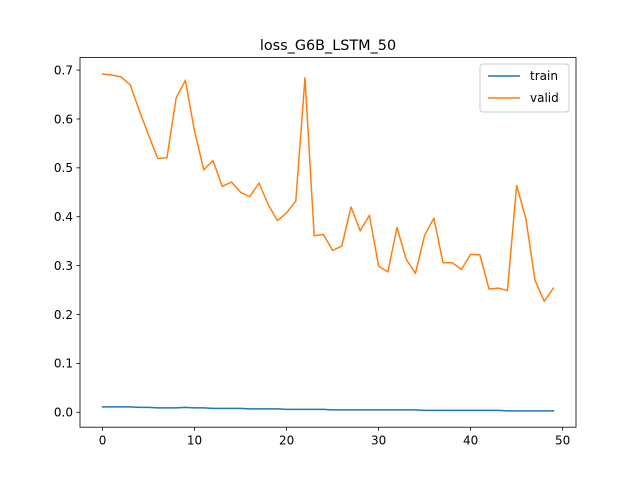 The width and height of the screenshot is (640, 480). What do you see at coordinates (328, 46) in the screenshot?
I see `chart-title: loss_G6B_LSTM_50` at bounding box center [328, 46].